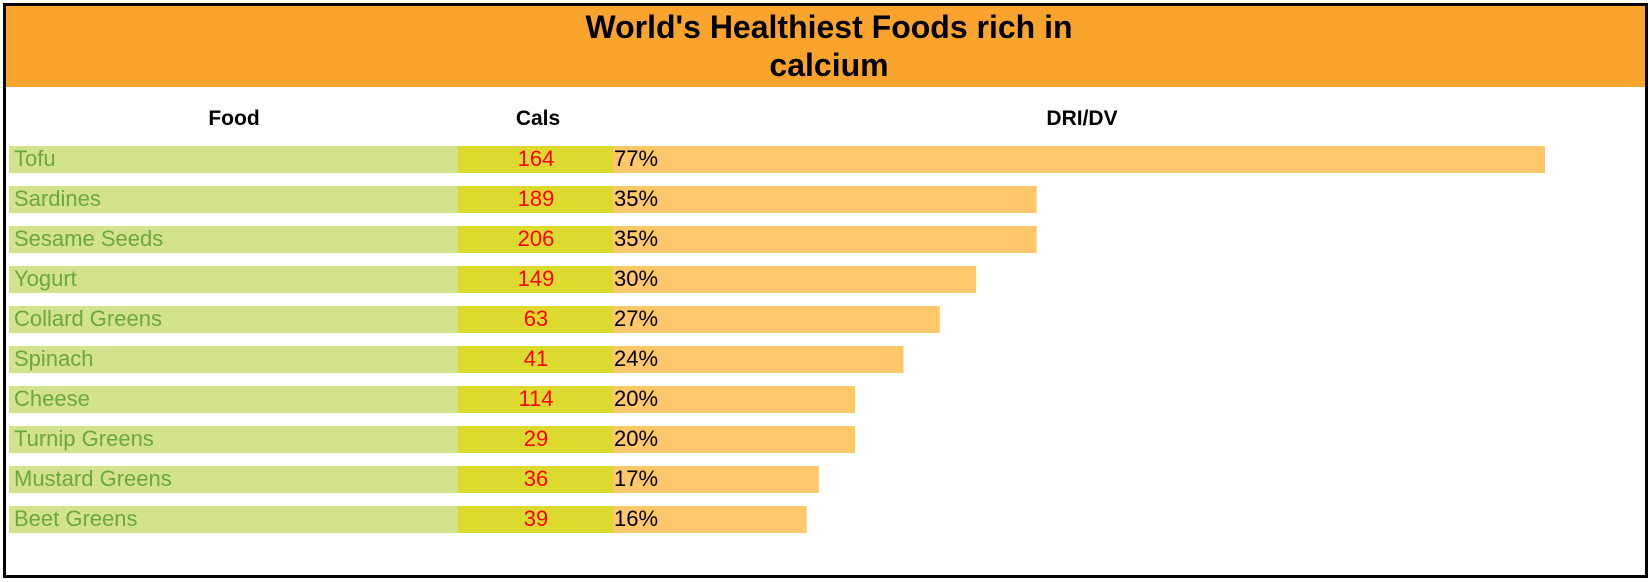  I want to click on chart-title-line-2: calcium, so click(828, 65).